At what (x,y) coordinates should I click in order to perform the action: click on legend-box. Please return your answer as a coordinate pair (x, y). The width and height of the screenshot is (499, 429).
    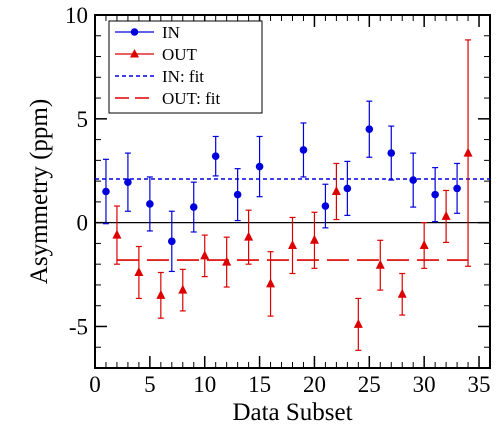
    Looking at the image, I should click on (185, 67).